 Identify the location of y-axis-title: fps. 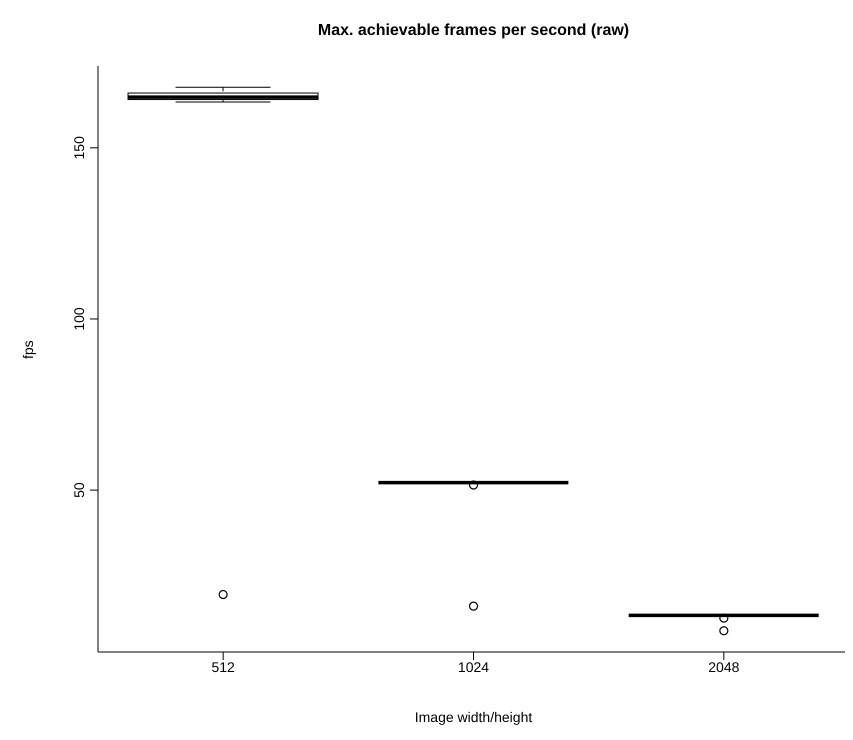
(28, 349).